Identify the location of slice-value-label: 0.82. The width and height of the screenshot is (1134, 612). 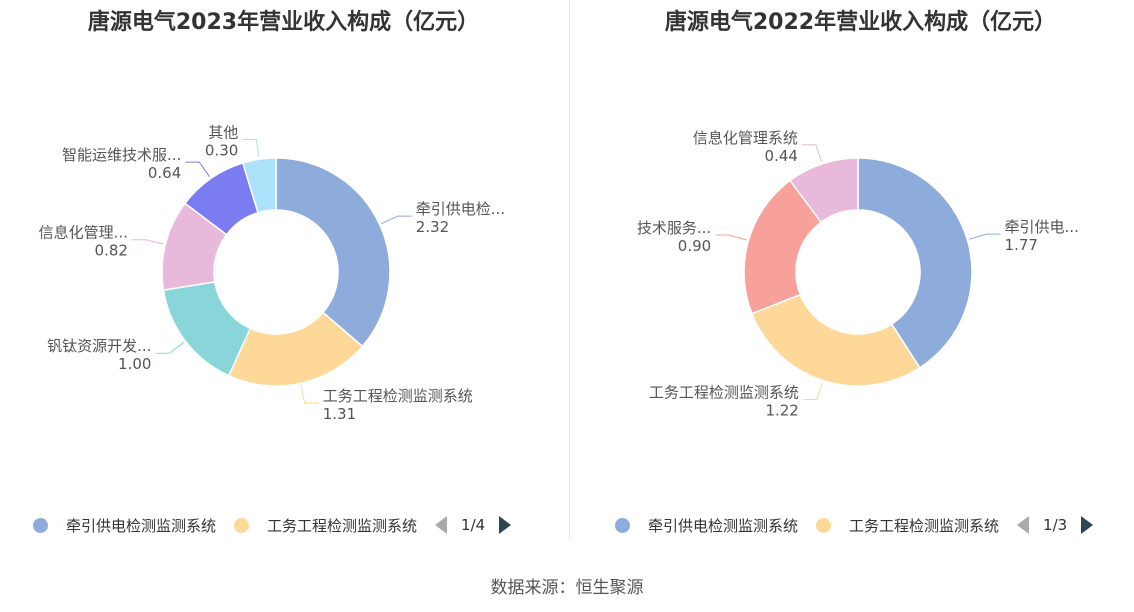
(111, 251).